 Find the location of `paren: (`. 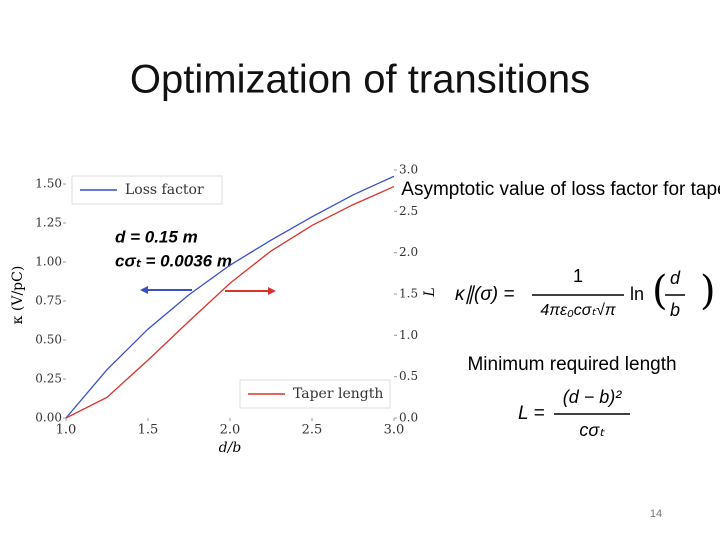

paren: ( is located at coordinates (660, 291).